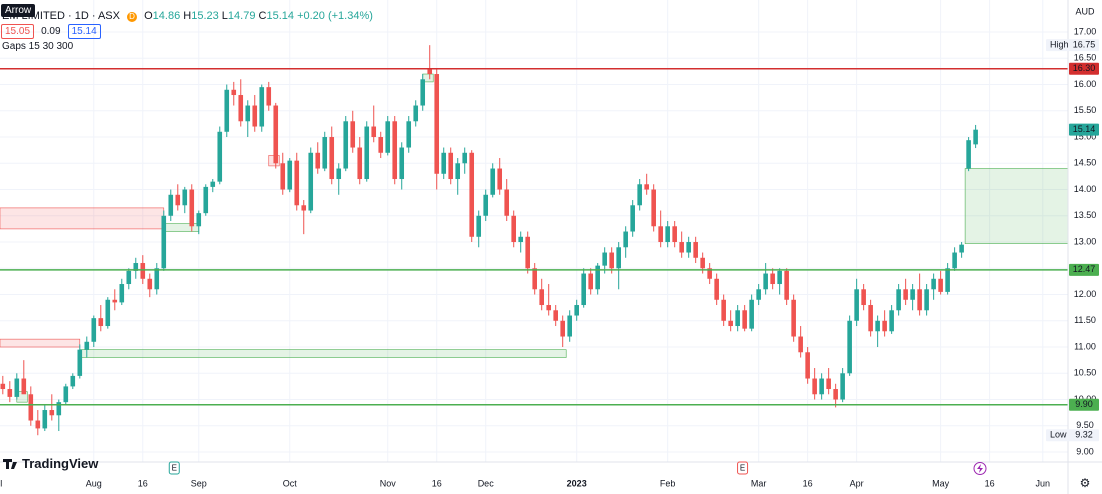 The height and width of the screenshot is (494, 1102). I want to click on change-percent: (+1.34%), so click(350, 16).